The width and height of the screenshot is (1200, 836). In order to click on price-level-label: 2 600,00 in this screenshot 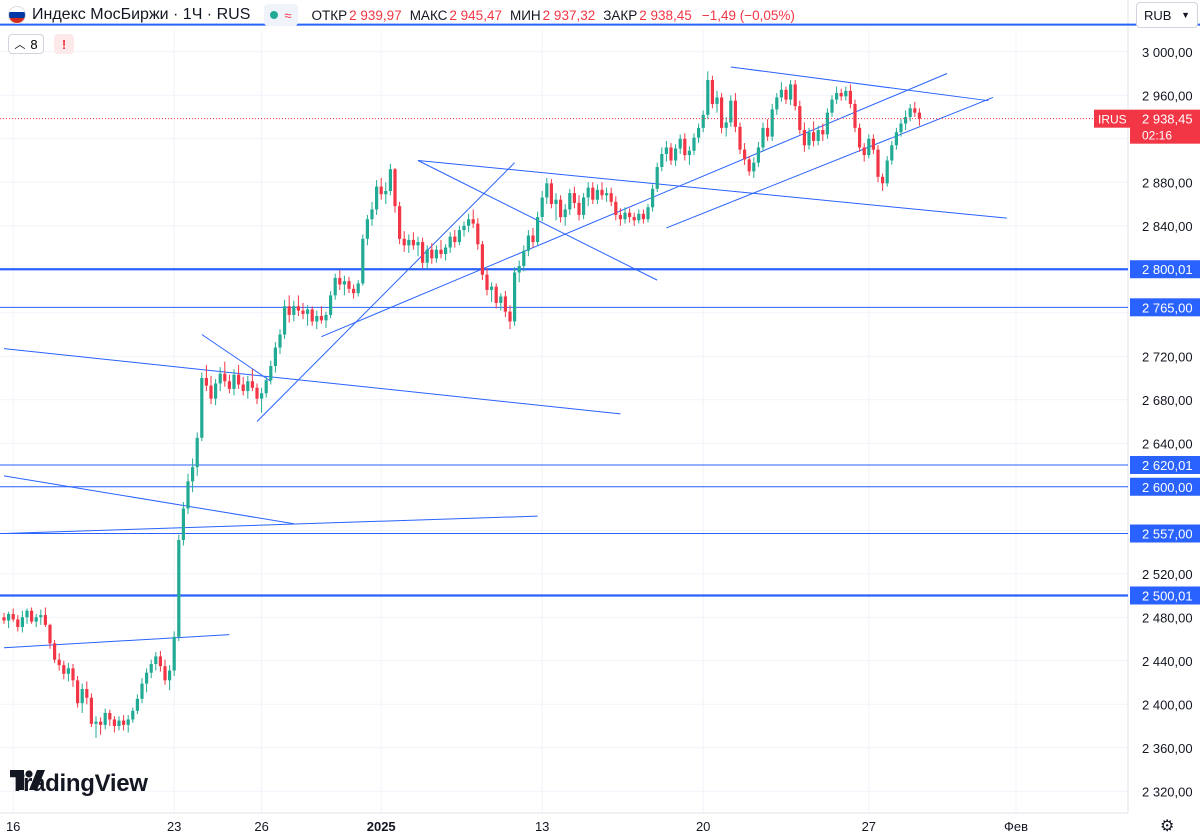, I will do `click(1167, 487)`.